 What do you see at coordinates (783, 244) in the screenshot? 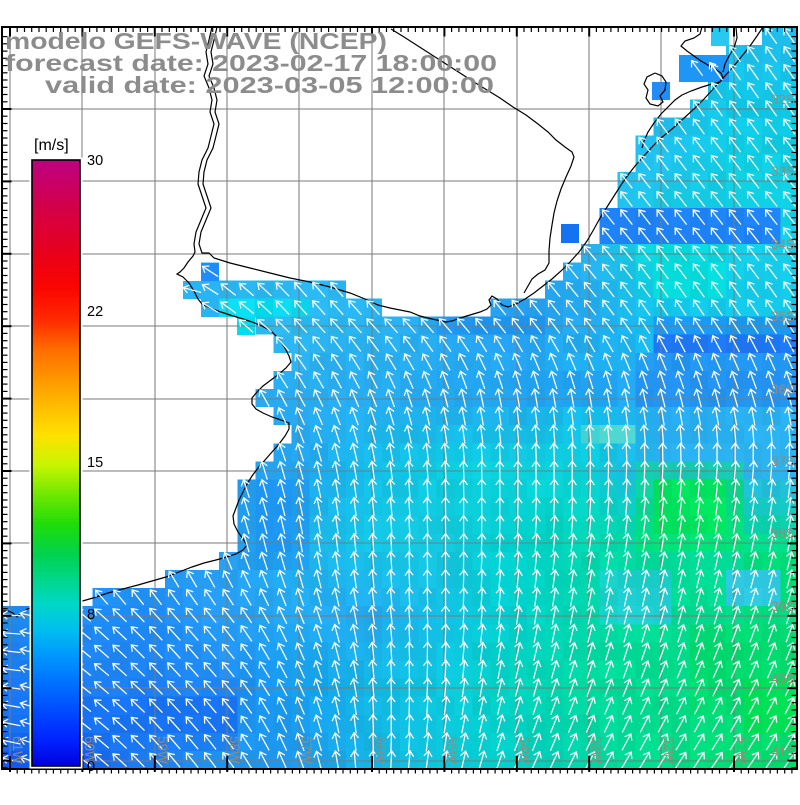
I see `svg-text: 34S` at bounding box center [783, 244].